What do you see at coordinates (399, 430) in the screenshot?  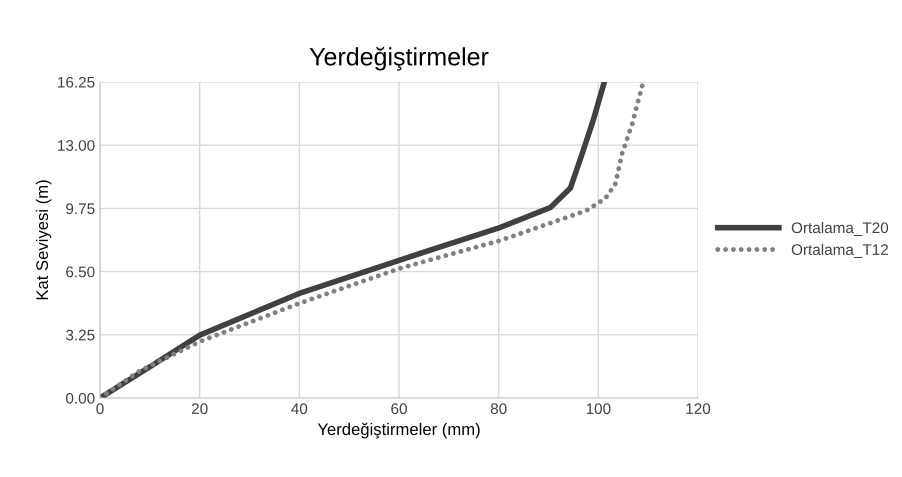 I see `x-axis-title: Yerdeğiştirmeler (mm)` at bounding box center [399, 430].